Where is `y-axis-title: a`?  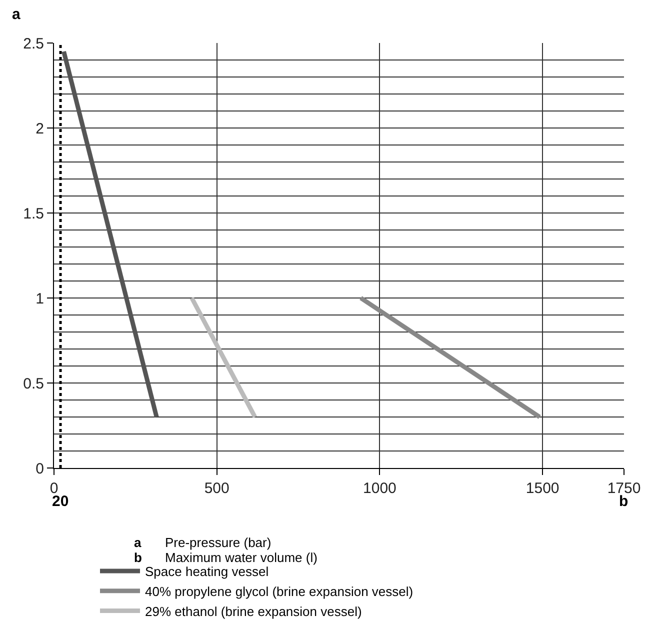 y-axis-title: a is located at coordinates (16, 14).